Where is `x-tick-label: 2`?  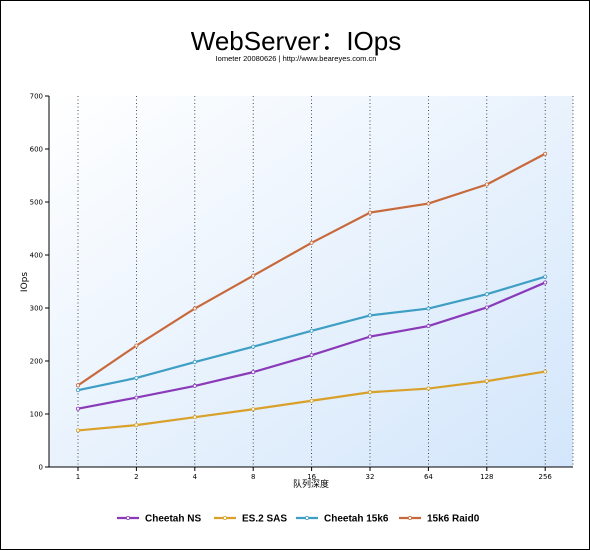
x-tick-label: 2 is located at coordinates (136, 477).